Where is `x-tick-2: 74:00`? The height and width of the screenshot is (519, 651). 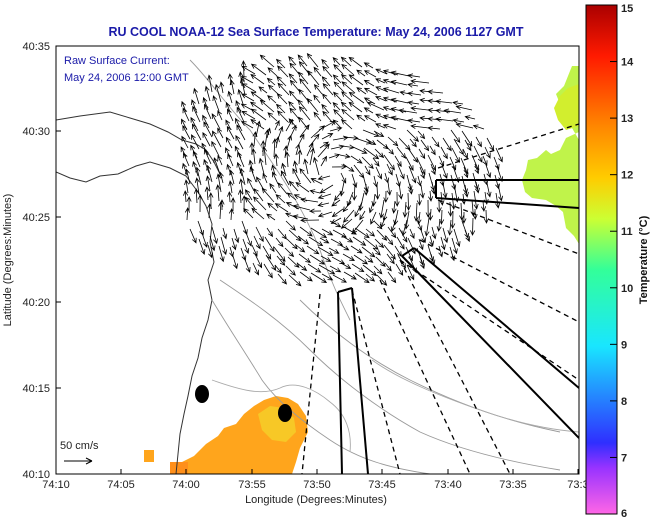
x-tick-2: 74:00 is located at coordinates (186, 480).